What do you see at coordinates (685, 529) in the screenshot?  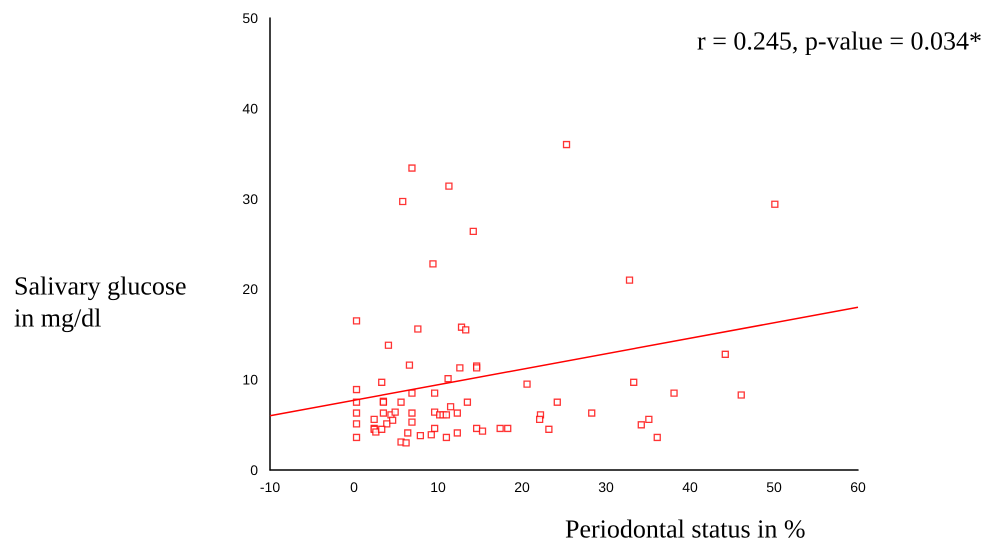 I see `x-axis-title: Periodontal status in %` at bounding box center [685, 529].